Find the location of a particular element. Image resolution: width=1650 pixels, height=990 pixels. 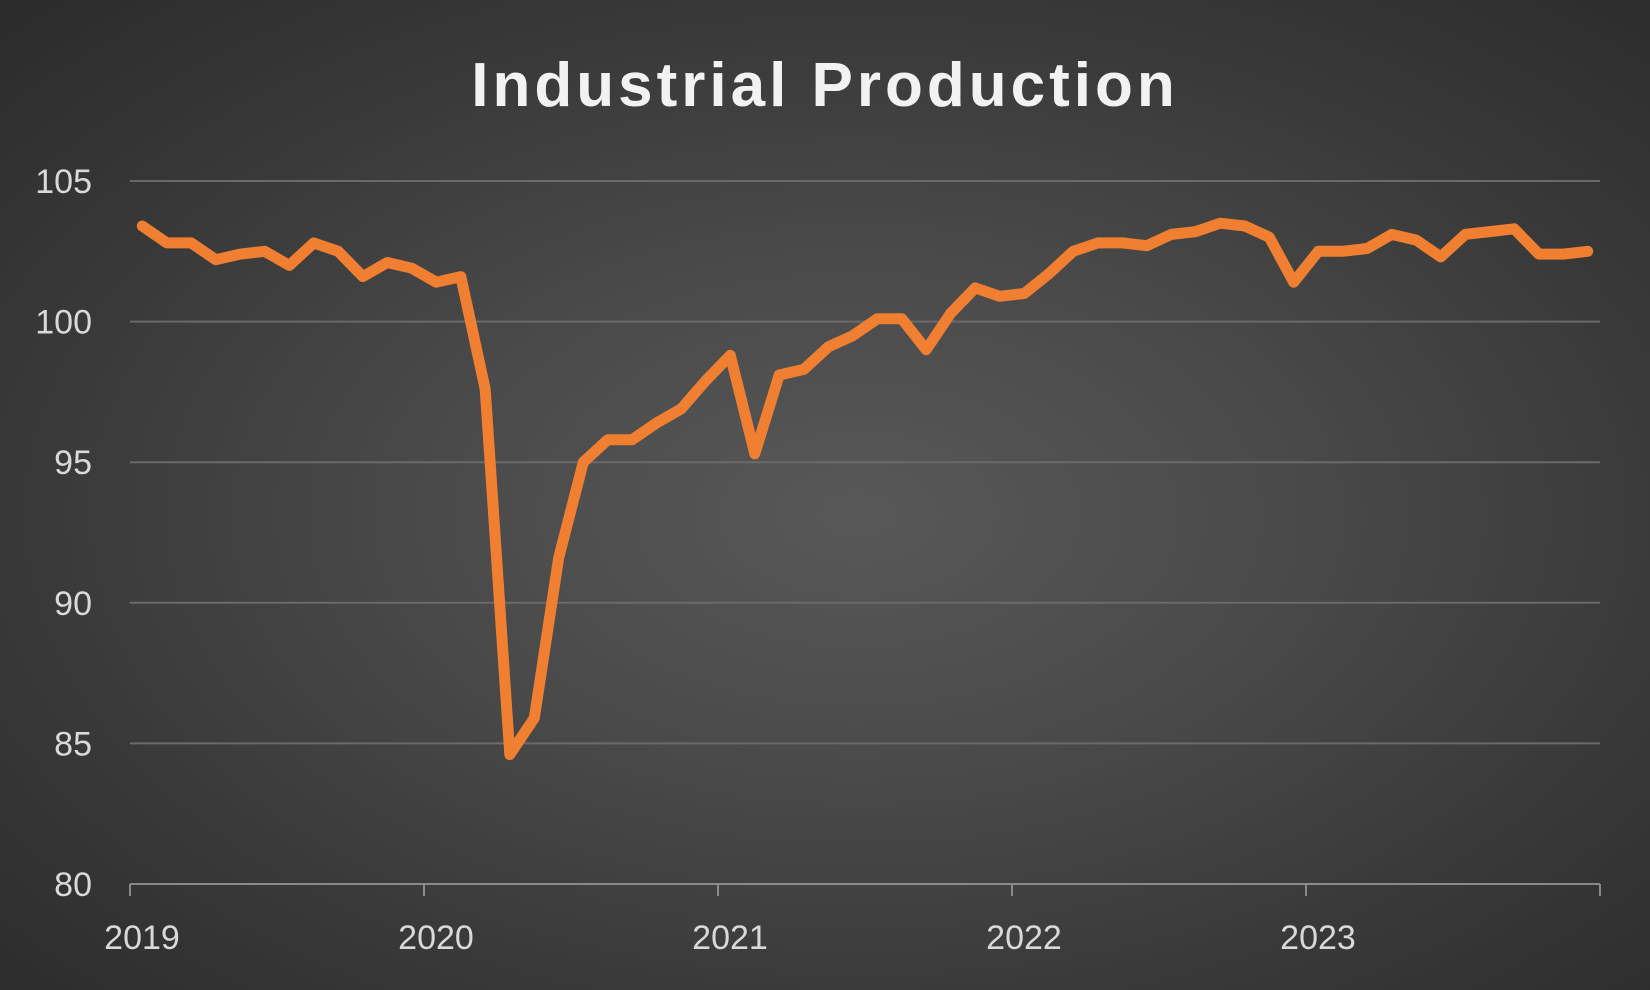

x-axis: 2019 2020 2021 2022 2023 is located at coordinates (852, 920).